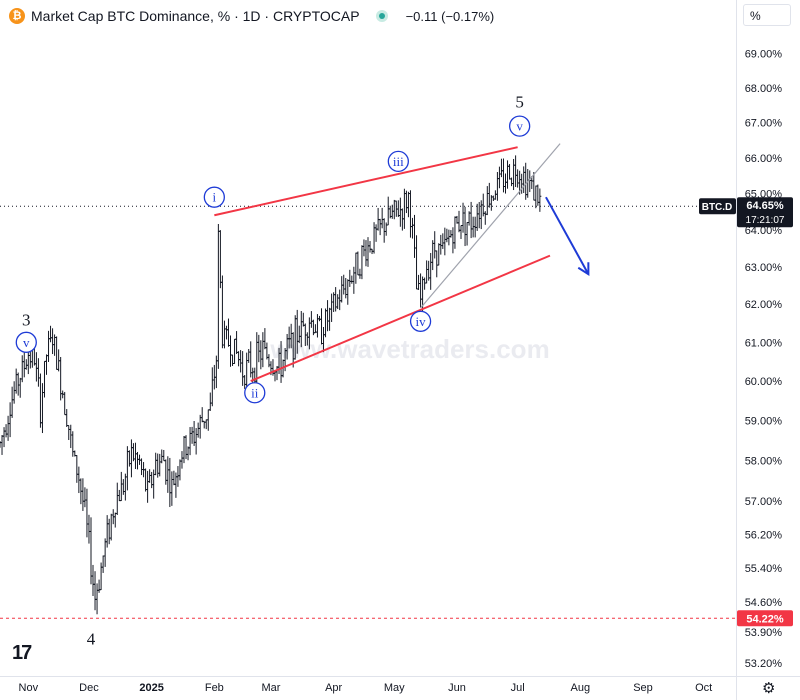  Describe the element at coordinates (26, 319) in the screenshot. I see `wave-degree-label-3: 3` at that location.